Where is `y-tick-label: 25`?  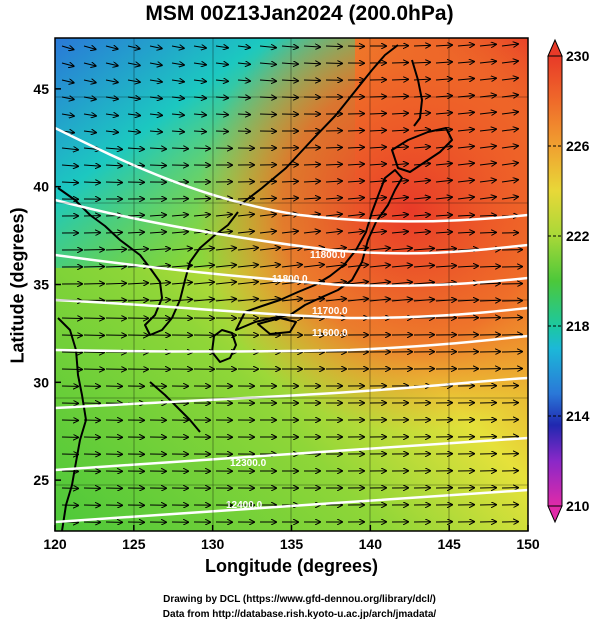 y-tick-label: 25 is located at coordinates (41, 480).